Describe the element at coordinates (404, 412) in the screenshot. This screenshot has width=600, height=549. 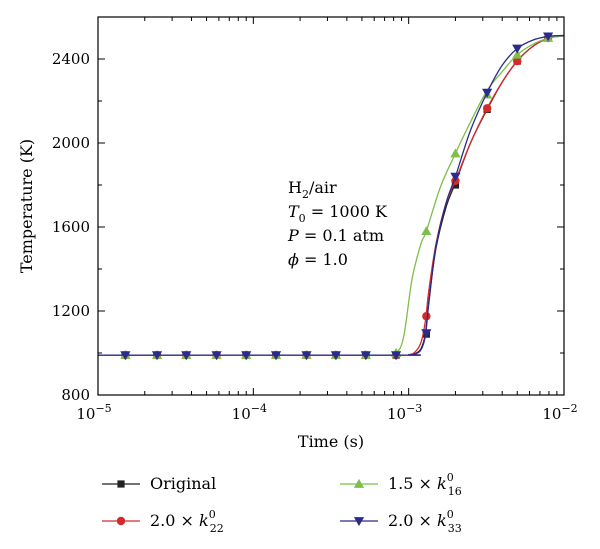
I see `x-tick-label: 10⁻³` at that location.